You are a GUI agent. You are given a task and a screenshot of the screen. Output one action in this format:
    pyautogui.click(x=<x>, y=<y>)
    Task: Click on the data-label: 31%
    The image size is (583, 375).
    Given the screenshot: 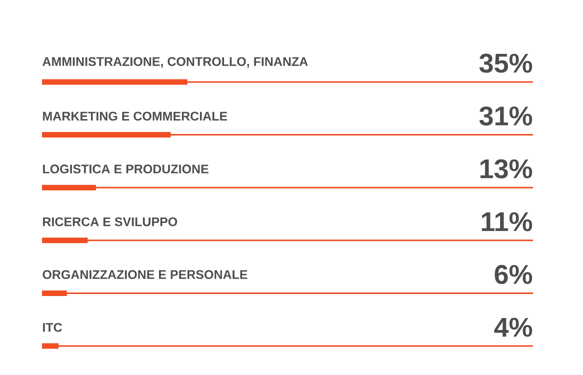 What is the action you would take?
    pyautogui.click(x=505, y=116)
    